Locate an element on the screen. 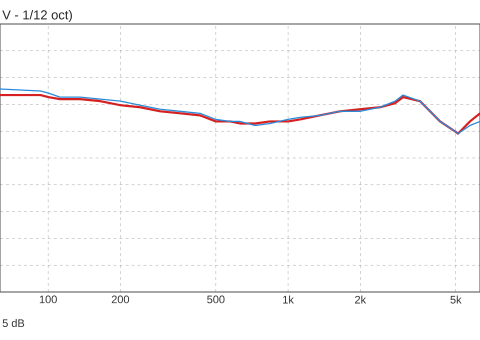 The image size is (480, 340). x-tick-label: 2k is located at coordinates (360, 300).